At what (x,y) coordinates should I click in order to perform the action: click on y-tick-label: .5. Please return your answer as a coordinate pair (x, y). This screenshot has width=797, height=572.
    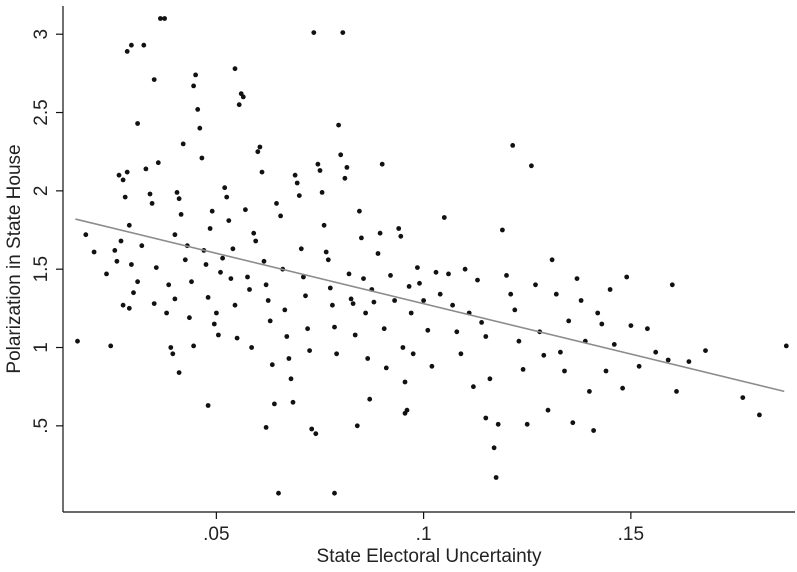
    Looking at the image, I should click on (41, 426).